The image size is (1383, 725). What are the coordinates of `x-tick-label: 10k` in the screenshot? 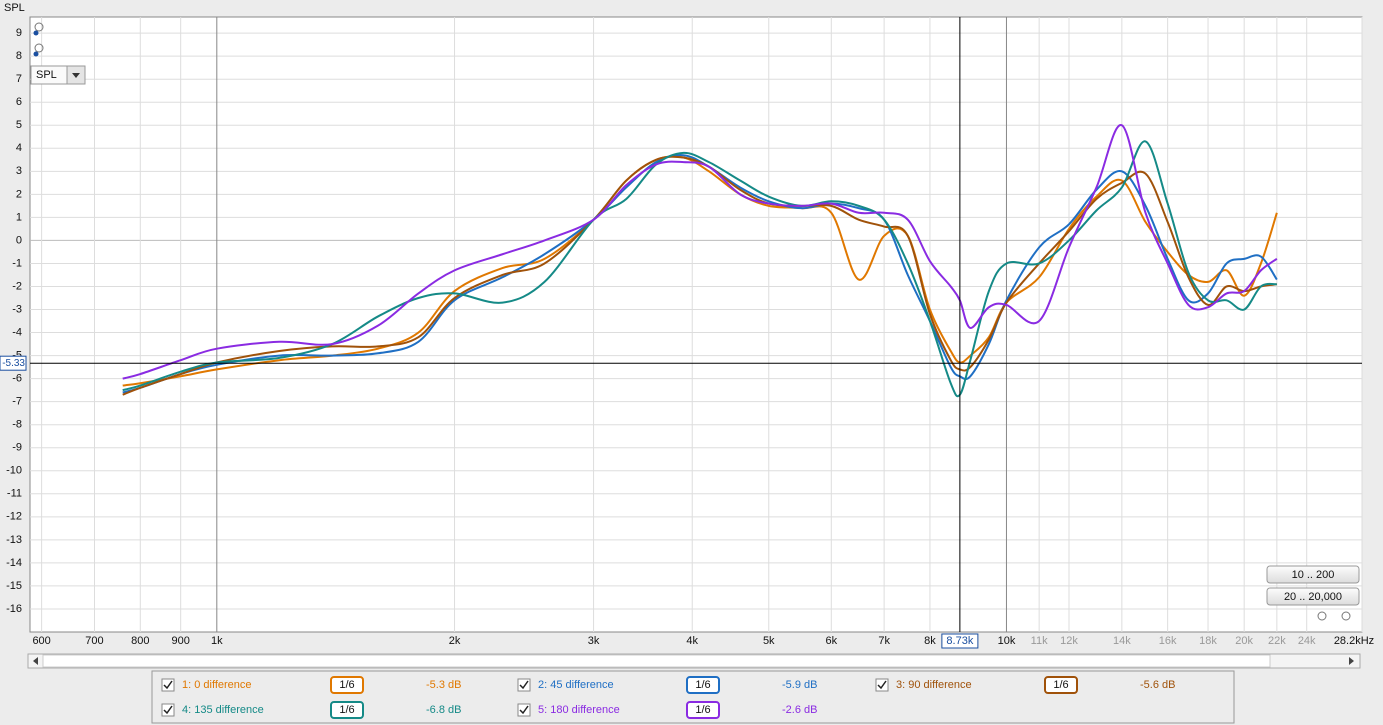 It's located at (1007, 641).